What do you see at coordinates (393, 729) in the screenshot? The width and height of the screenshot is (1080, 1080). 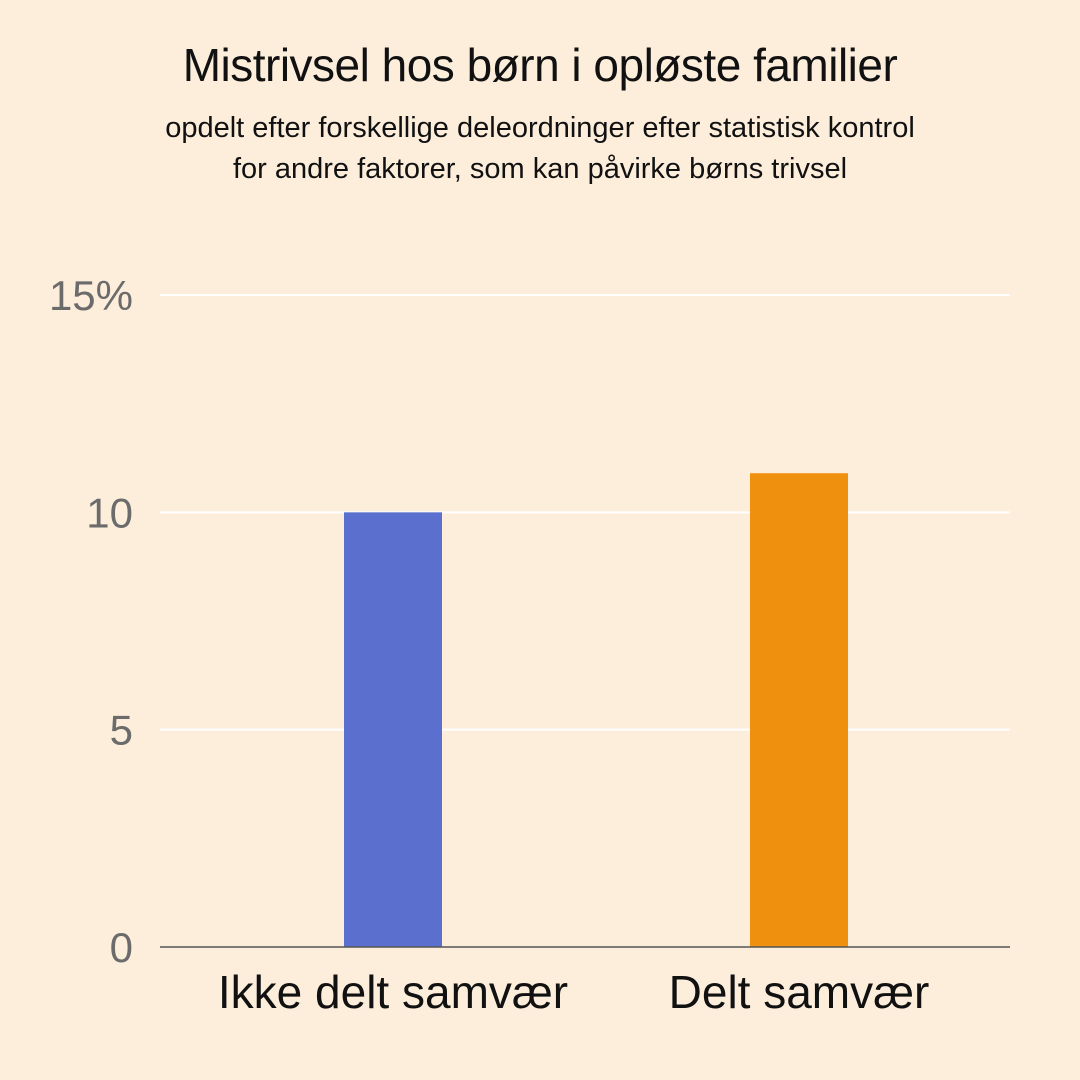 I see `bar-ikke-delt-samvaer` at bounding box center [393, 729].